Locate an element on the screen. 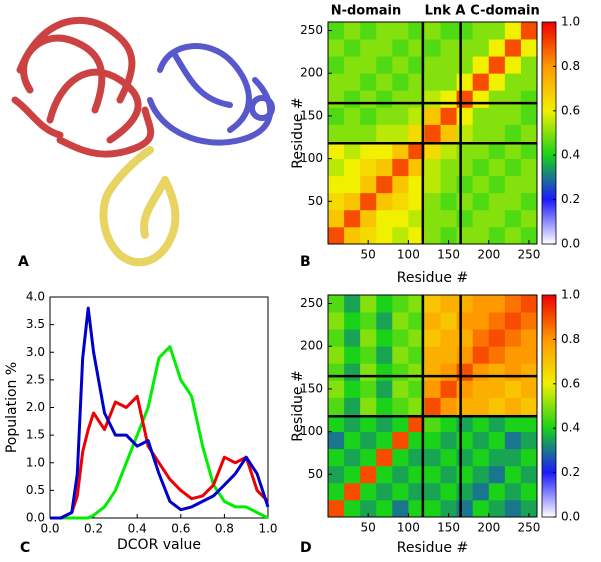  y-tick-label: 200 is located at coordinates (311, 73).